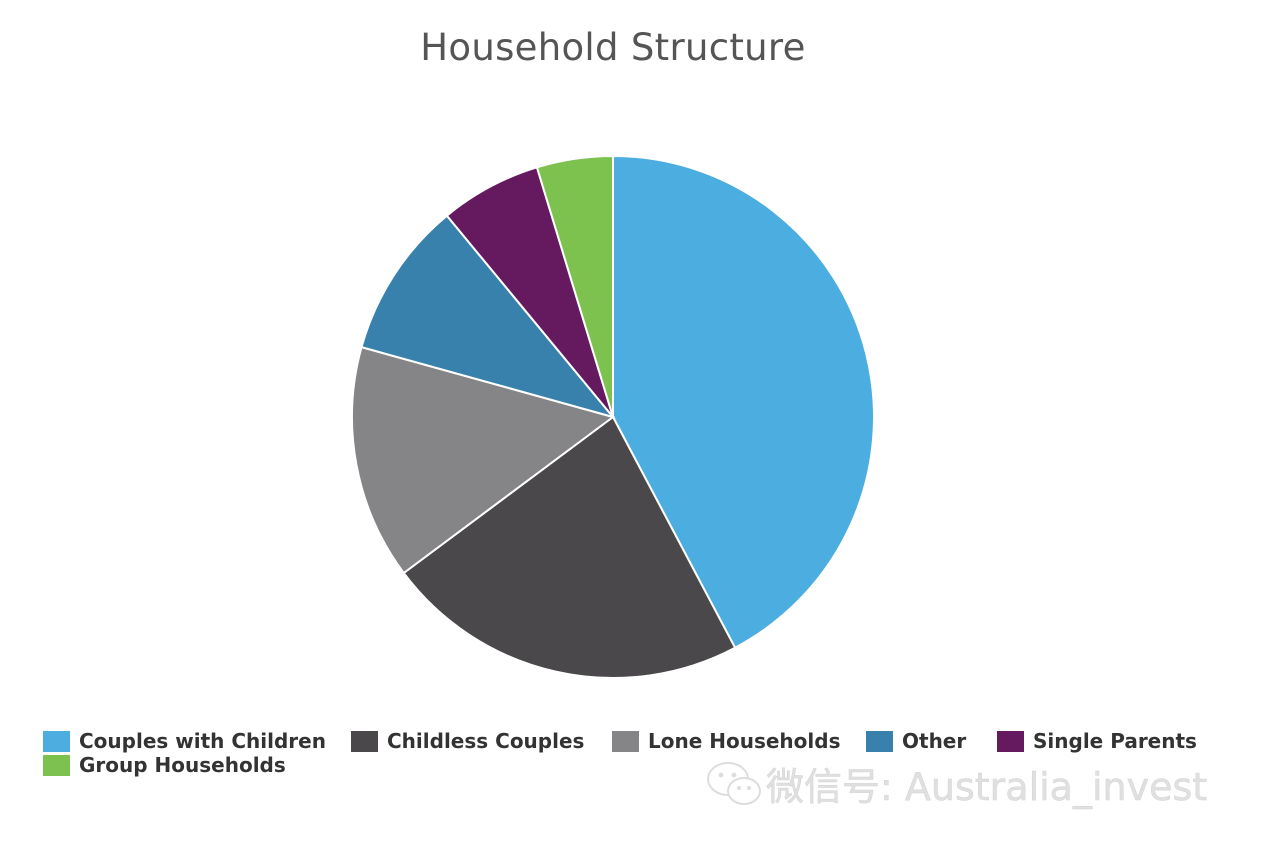  I want to click on chart-title: Household Structure, so click(613, 47).